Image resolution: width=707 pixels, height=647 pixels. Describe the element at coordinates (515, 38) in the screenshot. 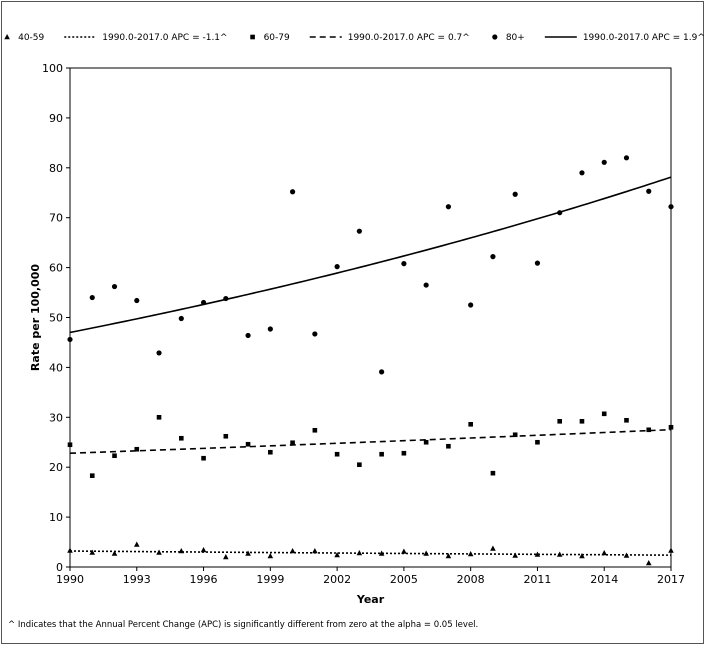

I see `legend-label: 80+` at that location.